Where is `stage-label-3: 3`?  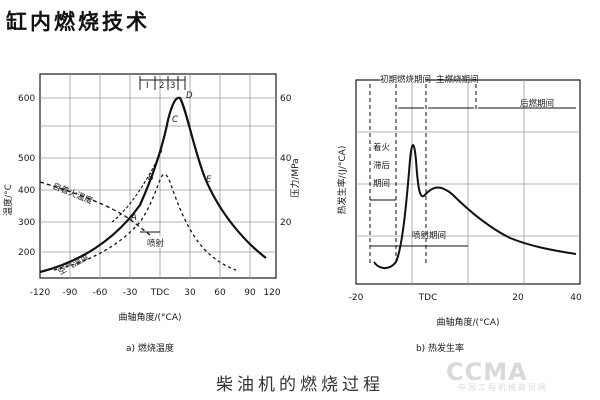
stage-label-3: 3 is located at coordinates (172, 86).